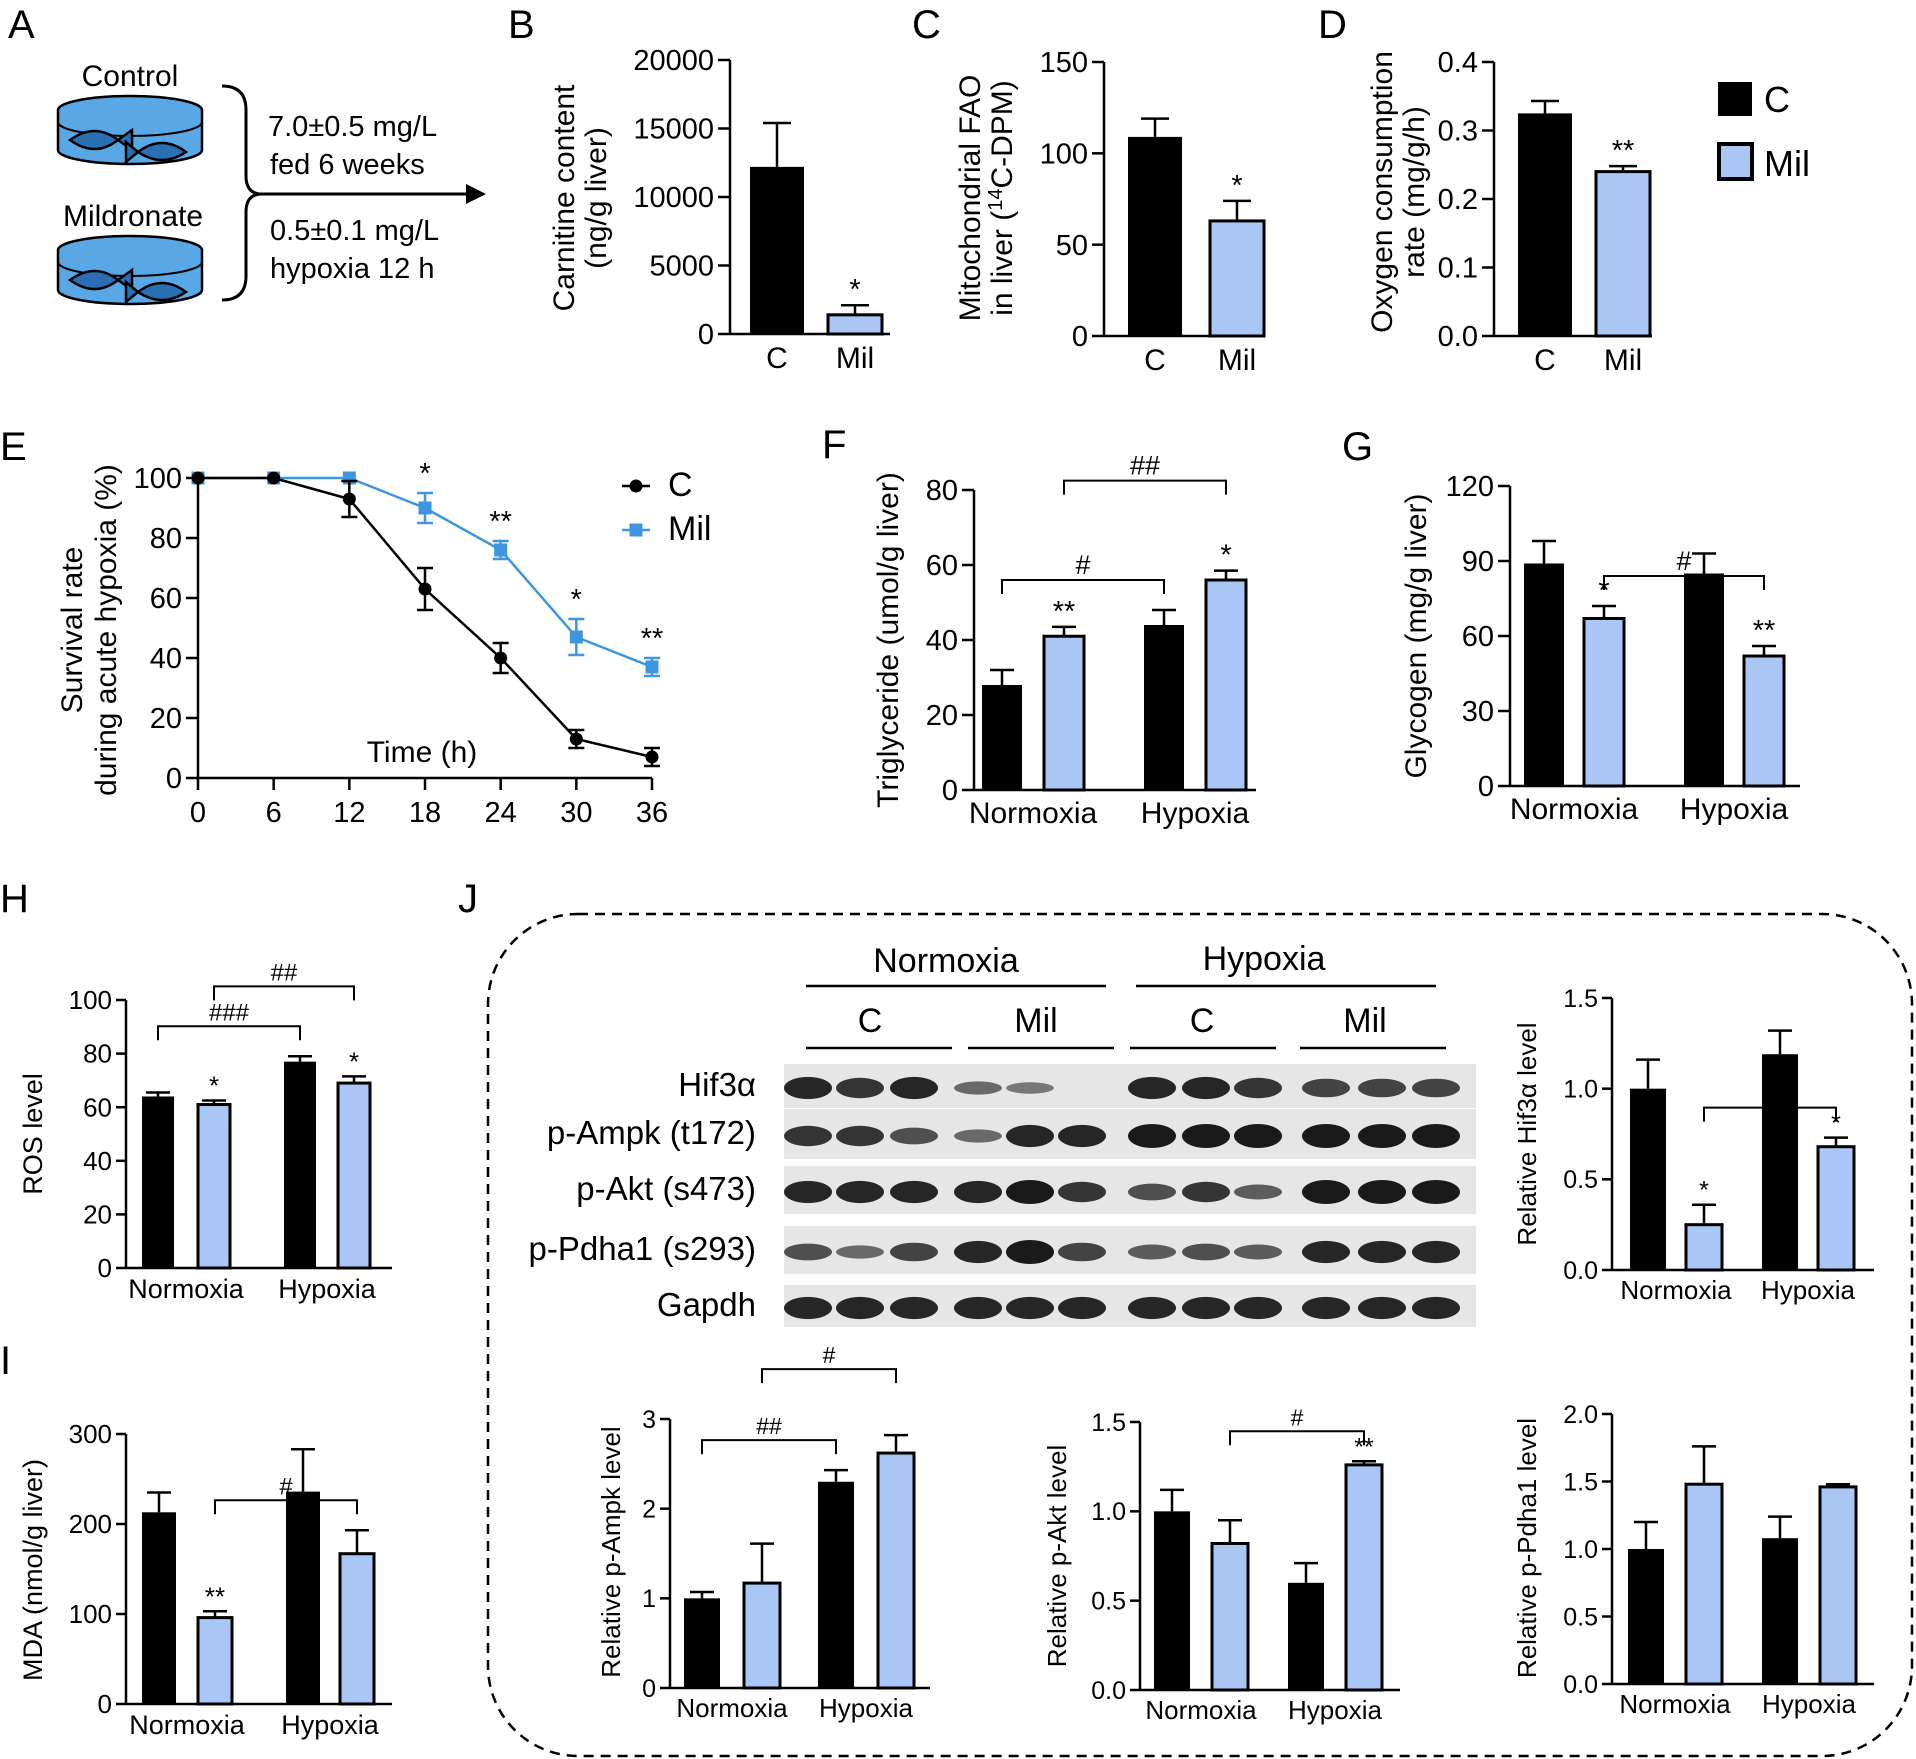  I want to click on legend-label-mil: Mil, so click(689, 529).